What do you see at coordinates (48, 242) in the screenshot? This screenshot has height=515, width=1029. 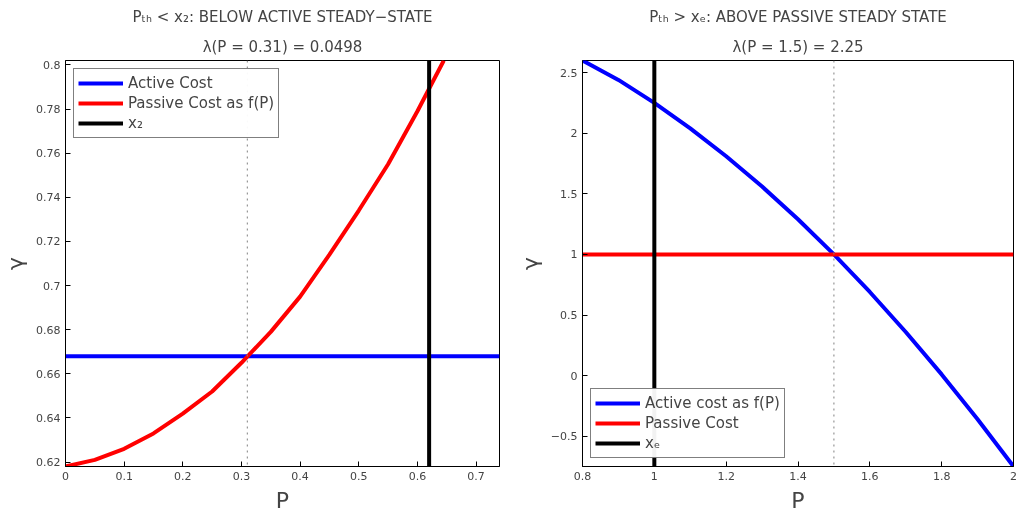 I see `y-tick-label: 0.72` at bounding box center [48, 242].